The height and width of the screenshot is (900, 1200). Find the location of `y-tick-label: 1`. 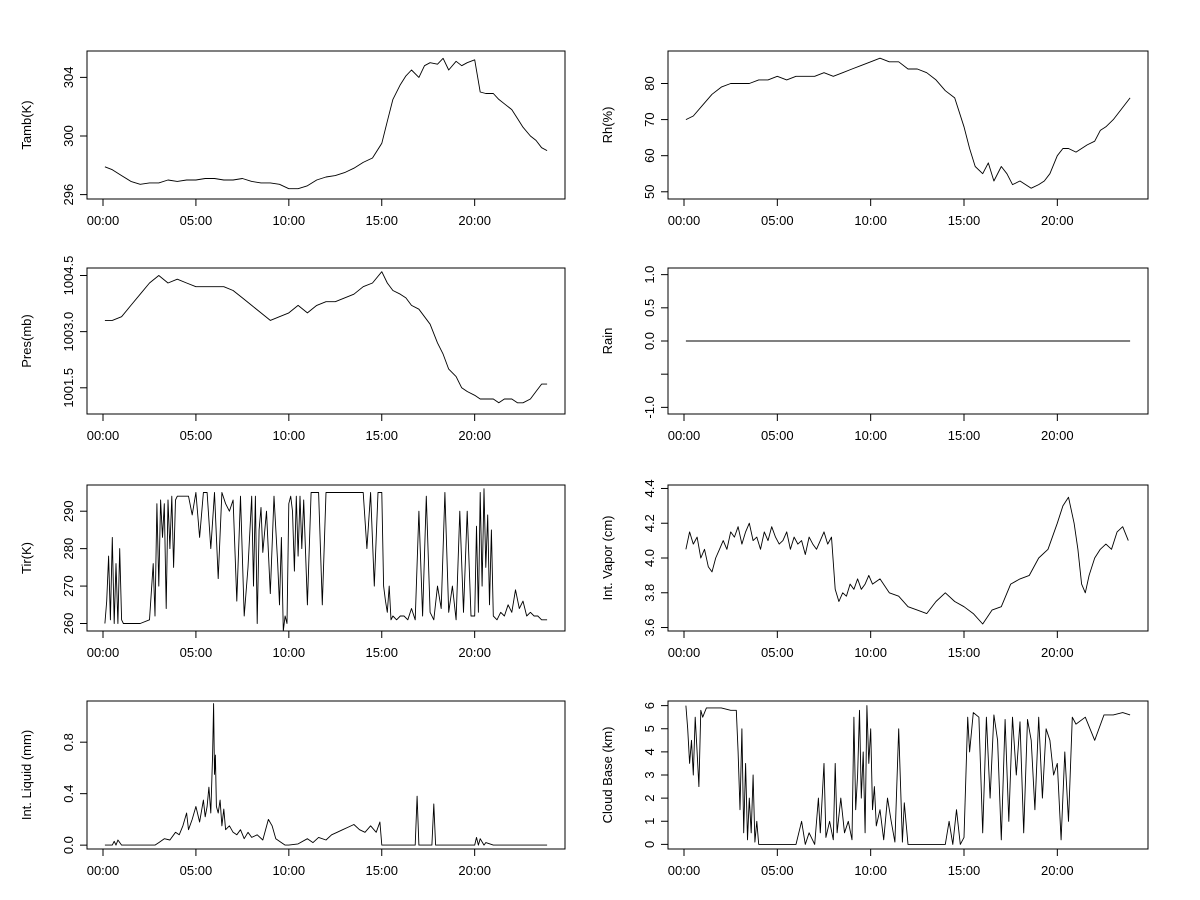

y-tick-label: 1 is located at coordinates (649, 821).